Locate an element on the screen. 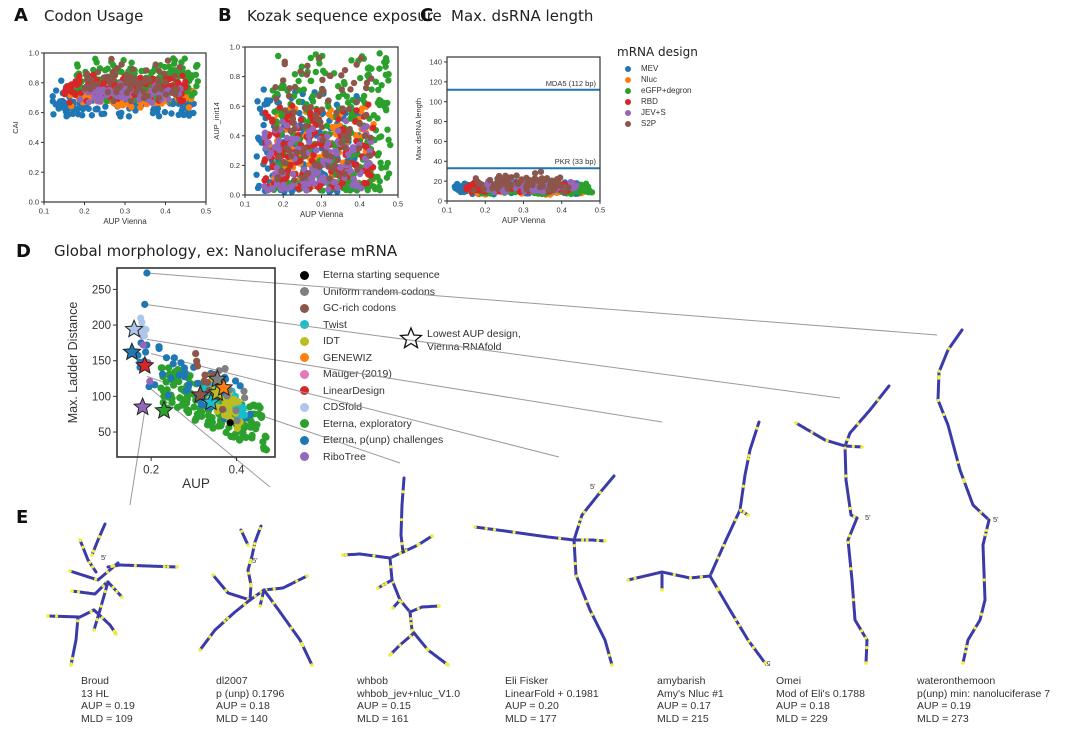 This screenshot has height=745, width=1080. y-tick-label: 60 is located at coordinates (438, 141).